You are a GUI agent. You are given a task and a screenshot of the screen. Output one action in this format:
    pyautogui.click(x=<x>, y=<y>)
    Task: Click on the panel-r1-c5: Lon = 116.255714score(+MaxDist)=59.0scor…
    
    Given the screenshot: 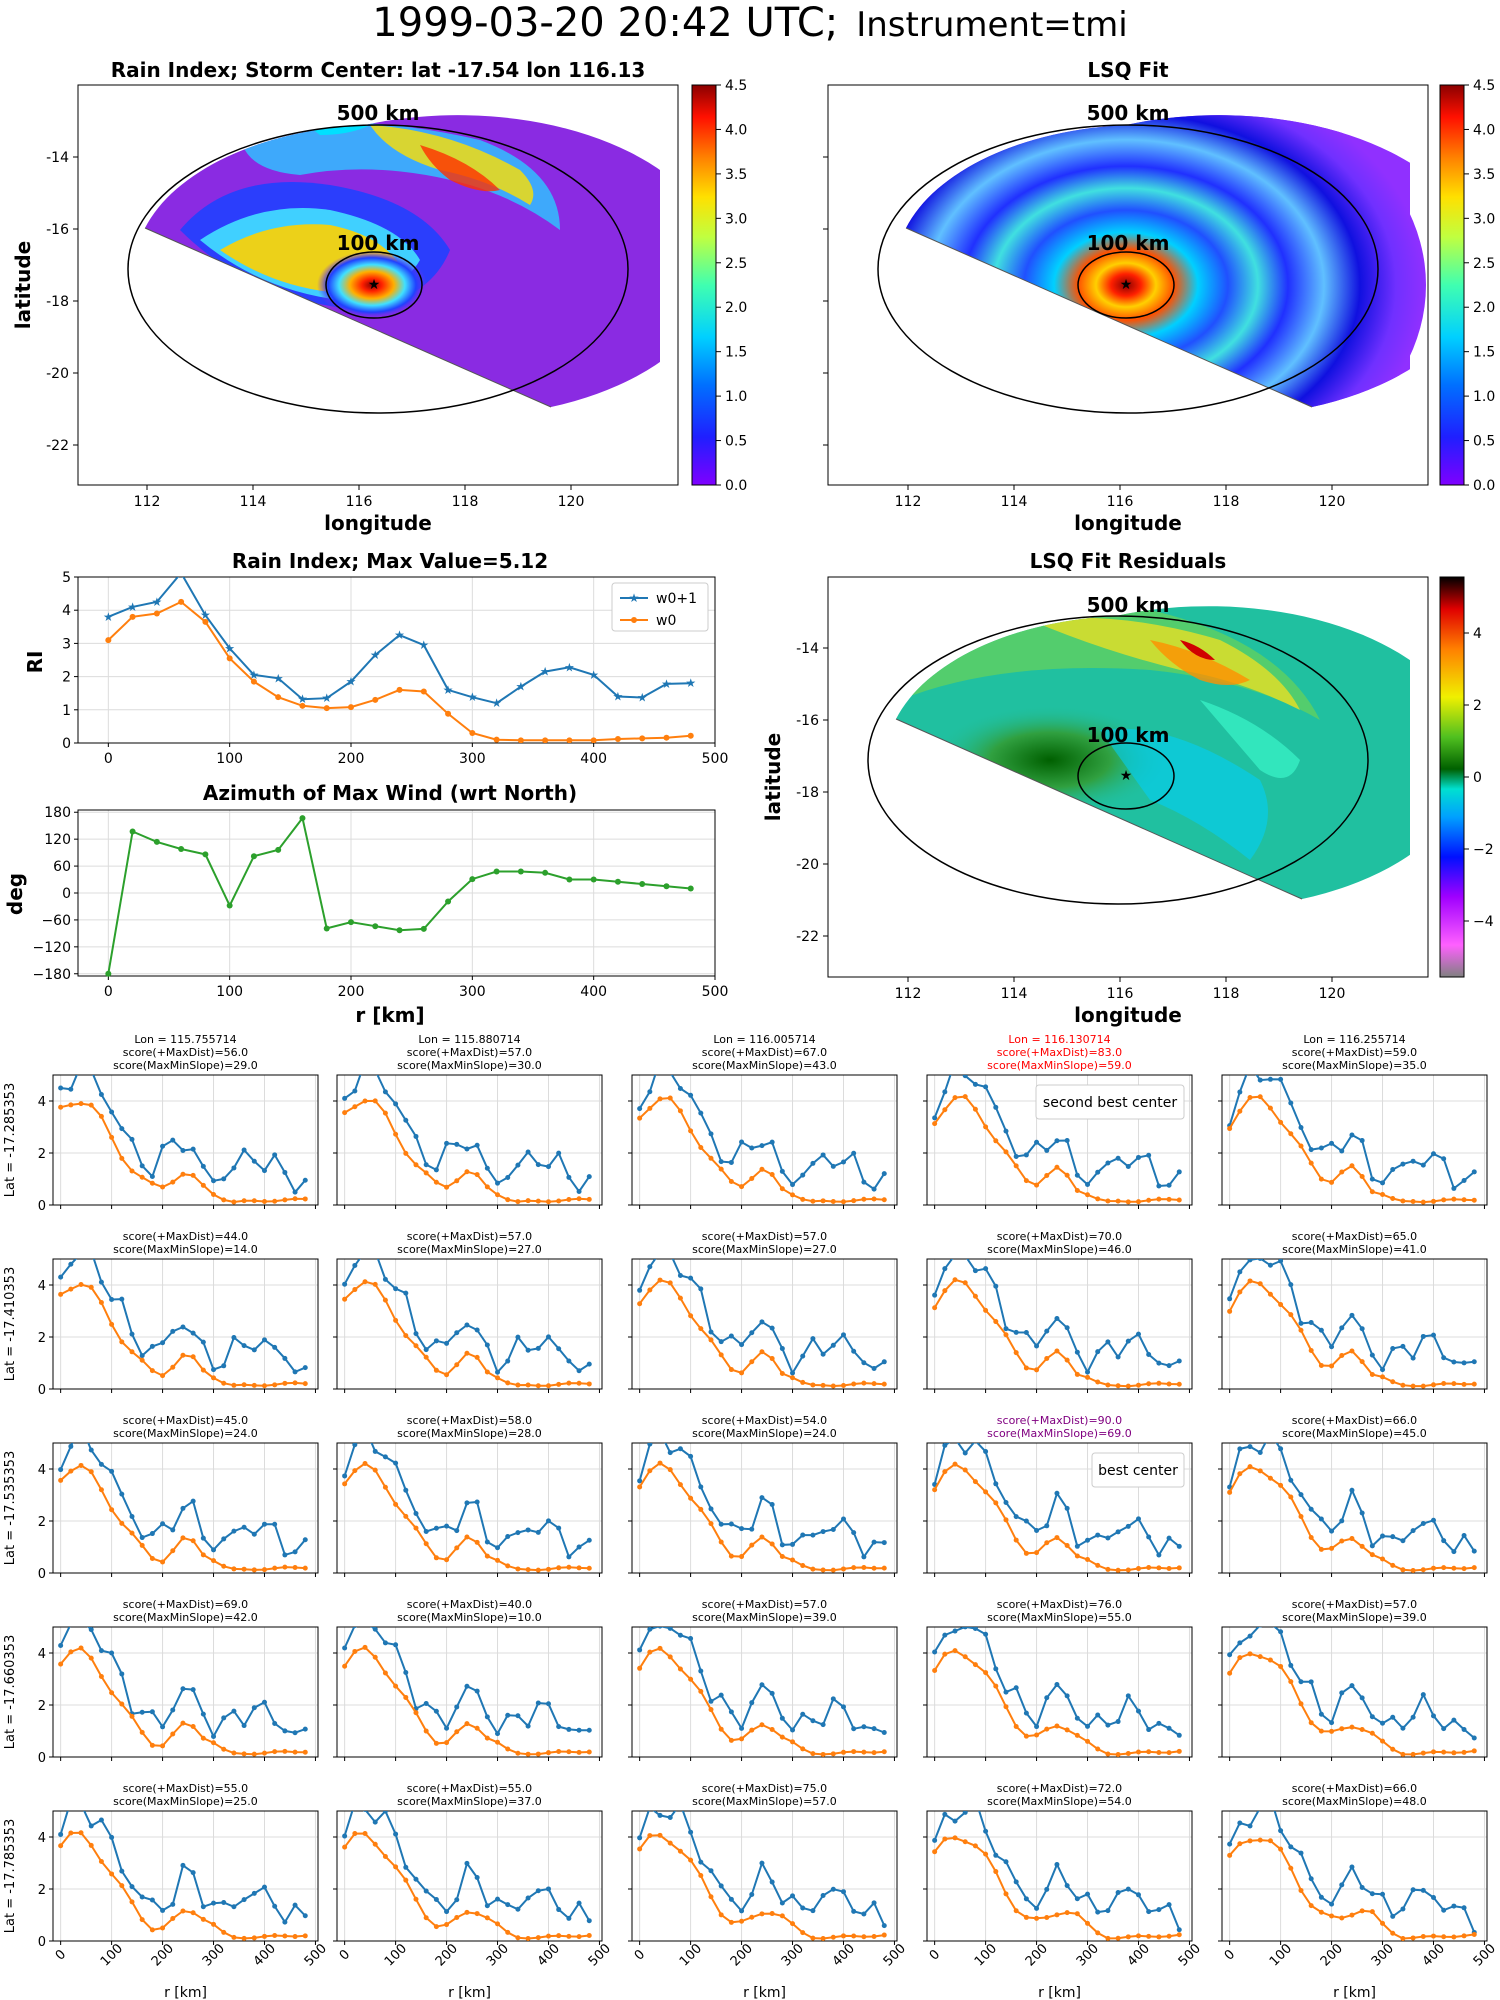 What is the action you would take?
    pyautogui.click(x=1353, y=1121)
    